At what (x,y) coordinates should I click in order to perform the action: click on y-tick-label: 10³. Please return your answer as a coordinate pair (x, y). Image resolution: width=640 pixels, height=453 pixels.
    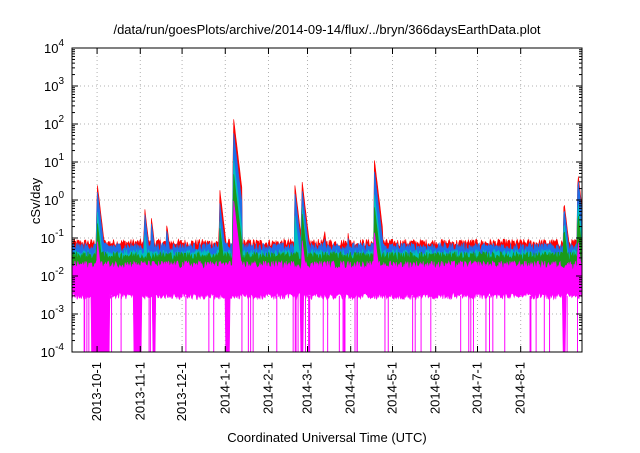
    Looking at the image, I should click on (54, 85).